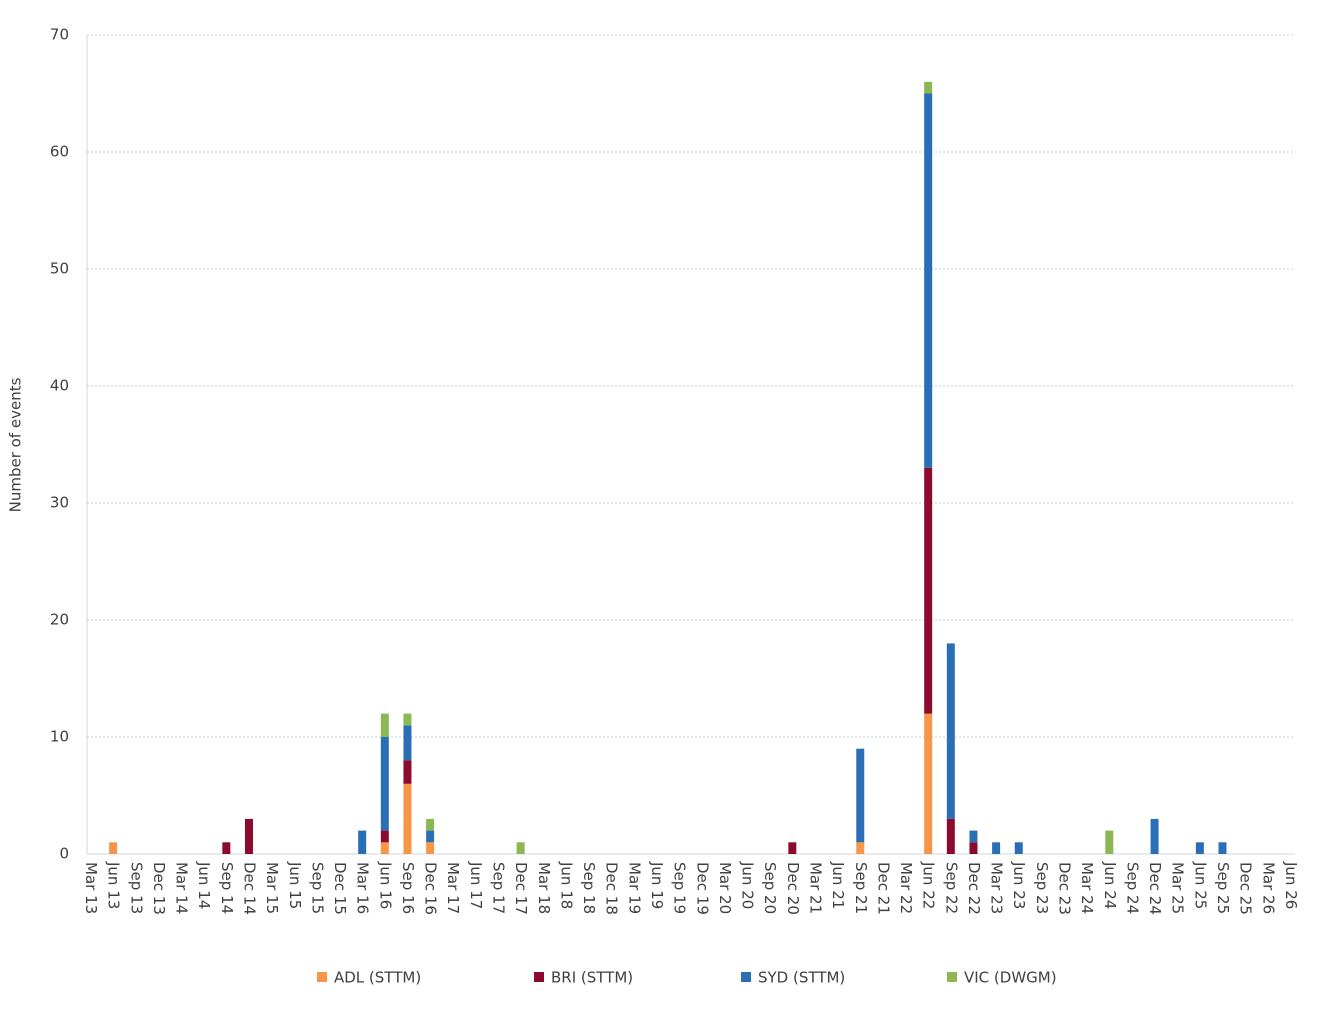 The width and height of the screenshot is (1330, 1034). What do you see at coordinates (883, 888) in the screenshot?
I see `x-tick-label: Dec 21` at bounding box center [883, 888].